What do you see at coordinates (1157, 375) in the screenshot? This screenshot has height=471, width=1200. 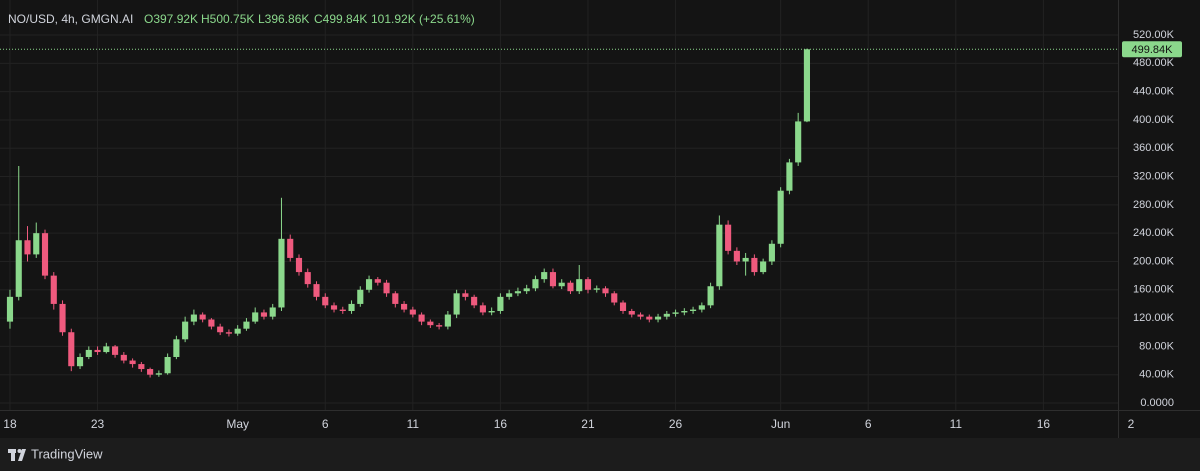 I see `y-tick-label: 40.00K` at bounding box center [1157, 375].